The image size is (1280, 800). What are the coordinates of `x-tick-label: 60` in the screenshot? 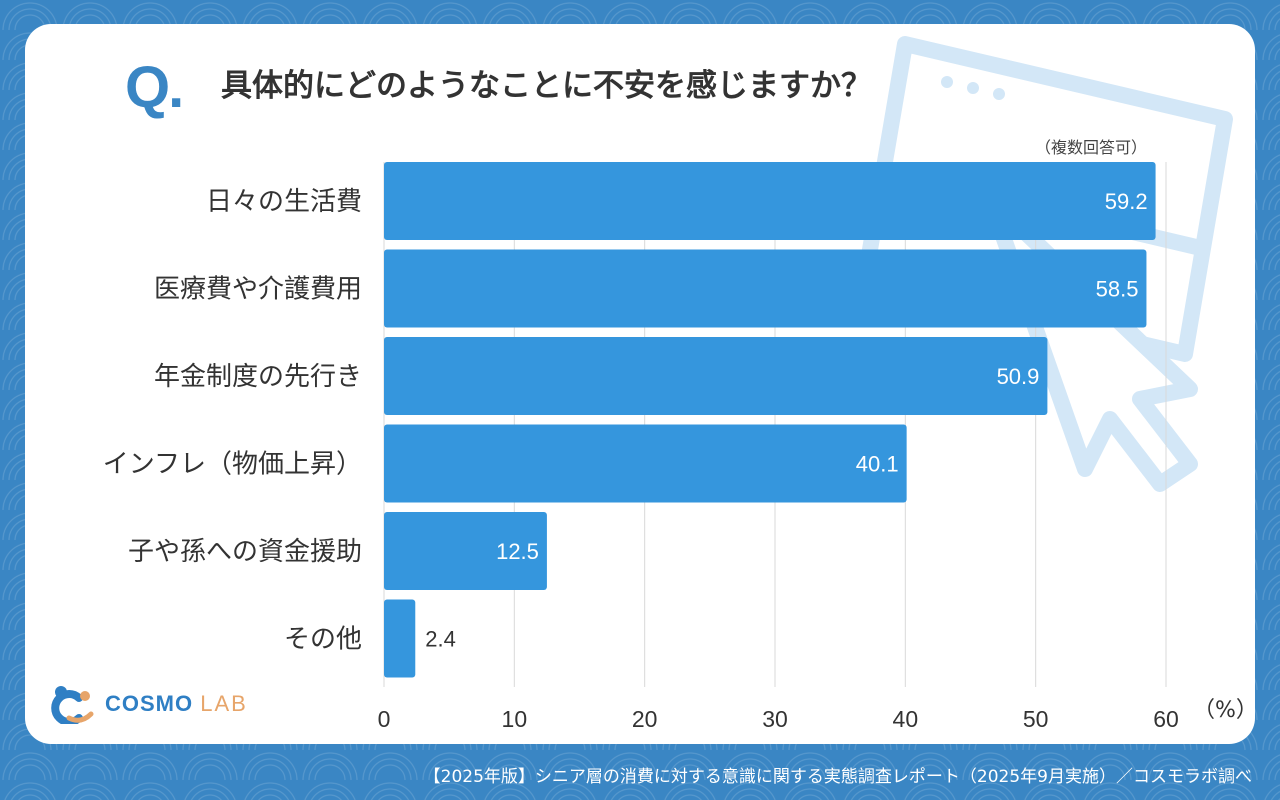 It's located at (1166, 719).